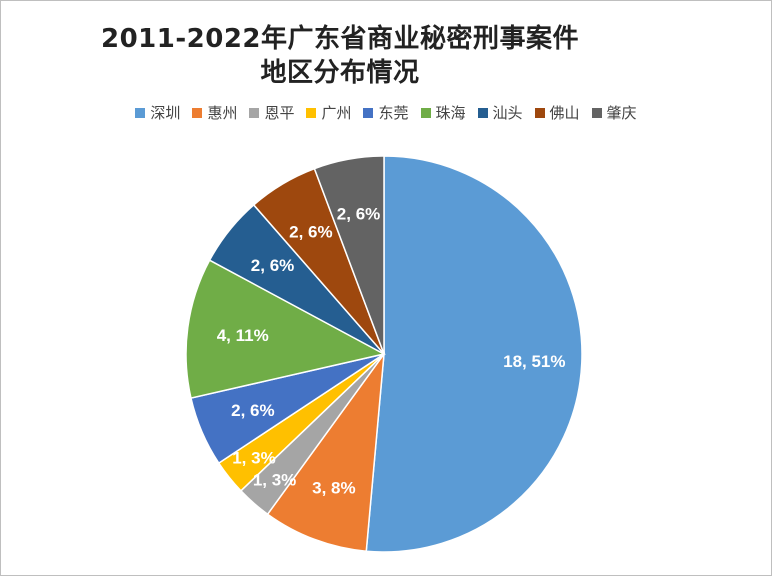  I want to click on chart-legend: 深圳 惠州 恩平 广州 东莞 珠海 汕头 佛山 肇庆, so click(386, 112).